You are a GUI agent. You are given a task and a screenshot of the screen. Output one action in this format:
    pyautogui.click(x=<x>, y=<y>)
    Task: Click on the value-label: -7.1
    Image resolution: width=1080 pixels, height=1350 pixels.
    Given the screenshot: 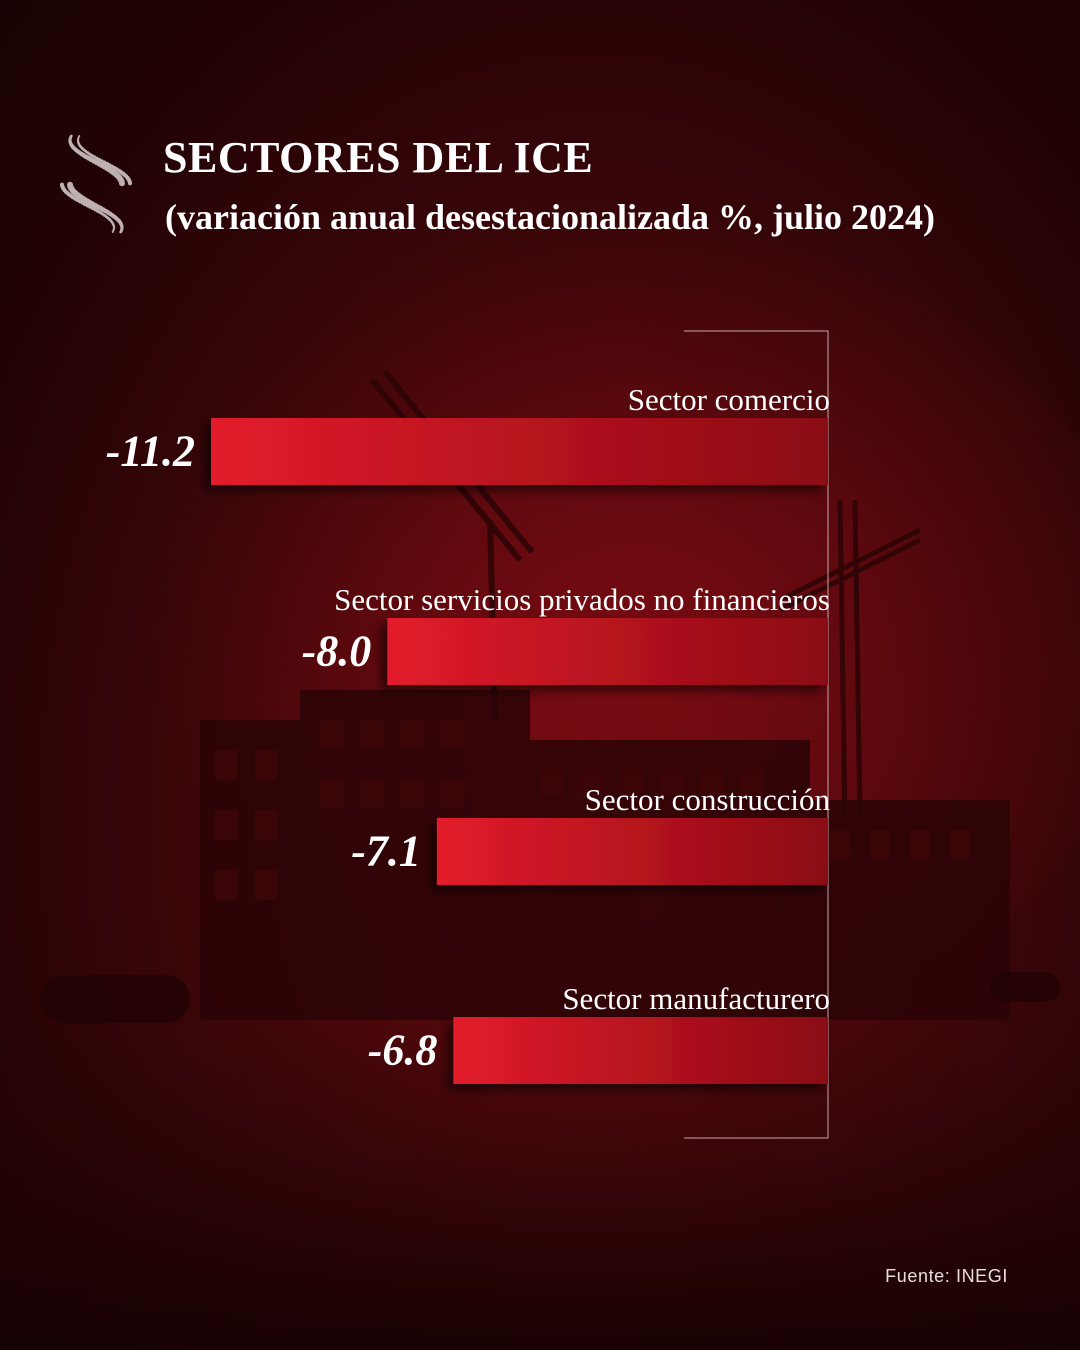 What is the action you would take?
    pyautogui.click(x=386, y=851)
    